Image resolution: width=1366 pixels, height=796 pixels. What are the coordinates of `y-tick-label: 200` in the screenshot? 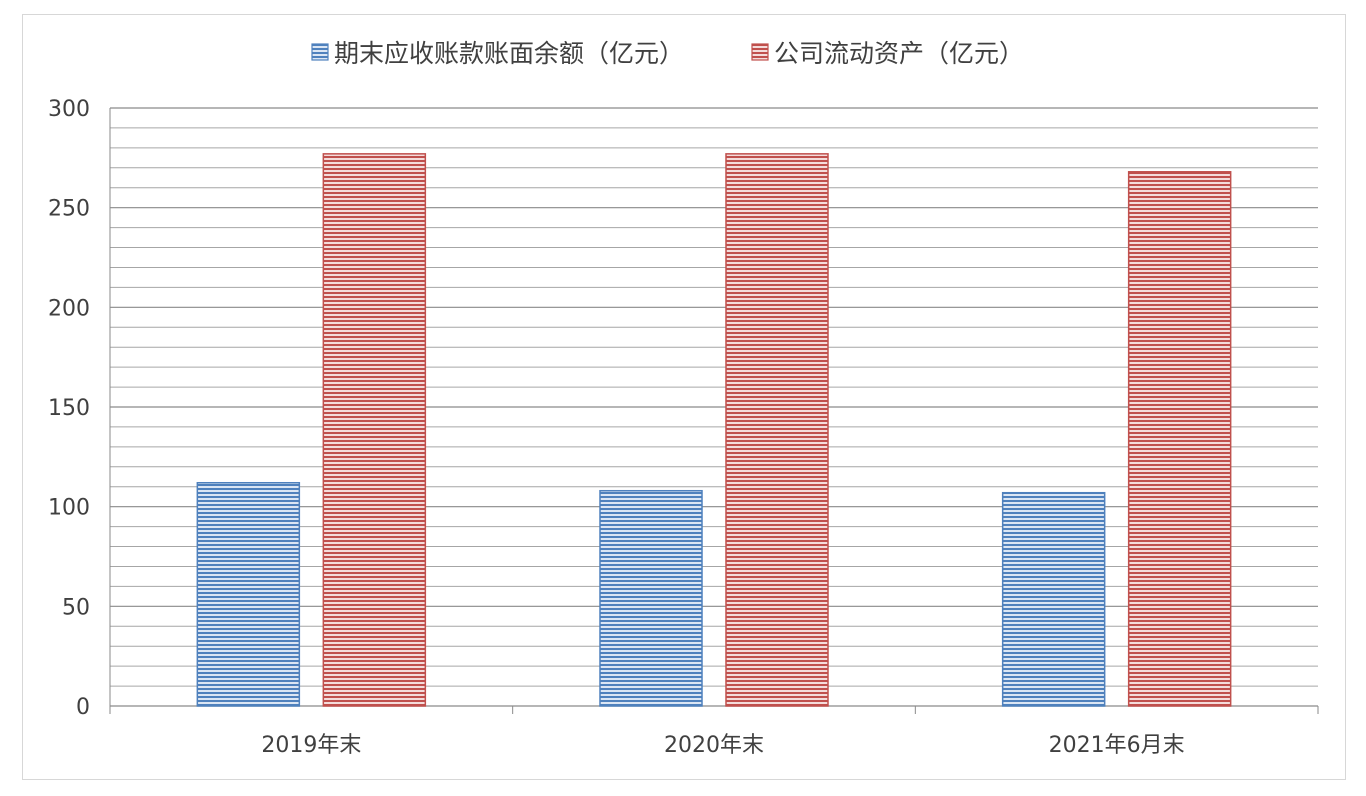 It's located at (69, 308).